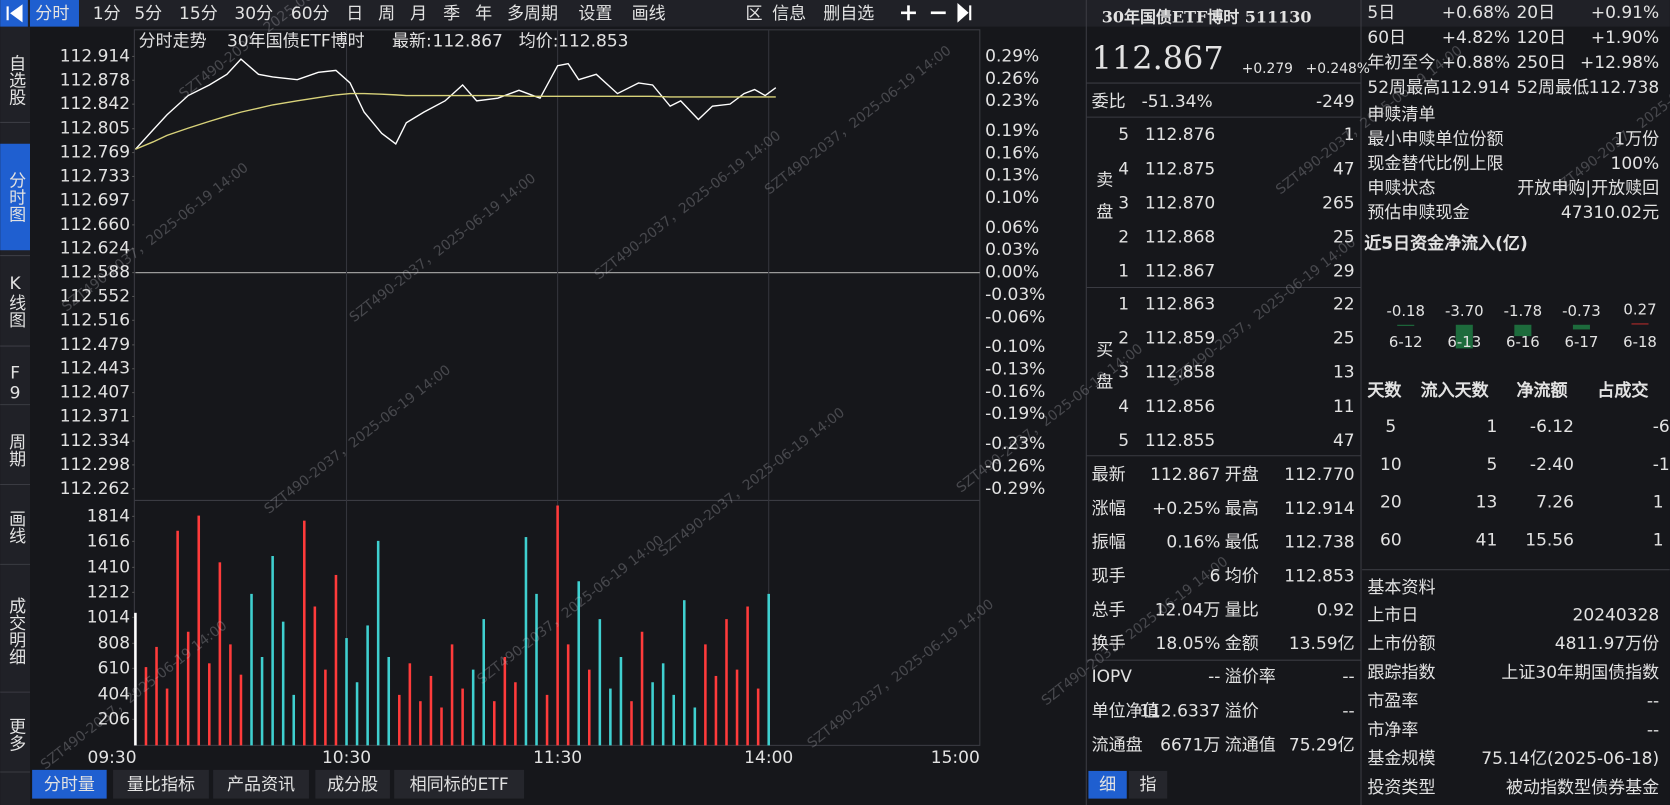 Image resolution: width=1670 pixels, height=805 pixels. Describe the element at coordinates (1639, 309) in the screenshot. I see `flow-value: 0.27` at that location.